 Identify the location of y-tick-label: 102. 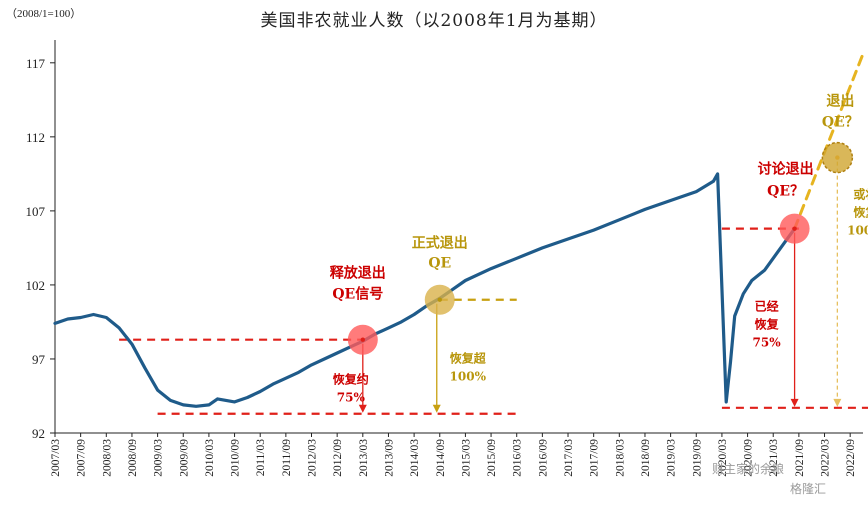
(36, 285).